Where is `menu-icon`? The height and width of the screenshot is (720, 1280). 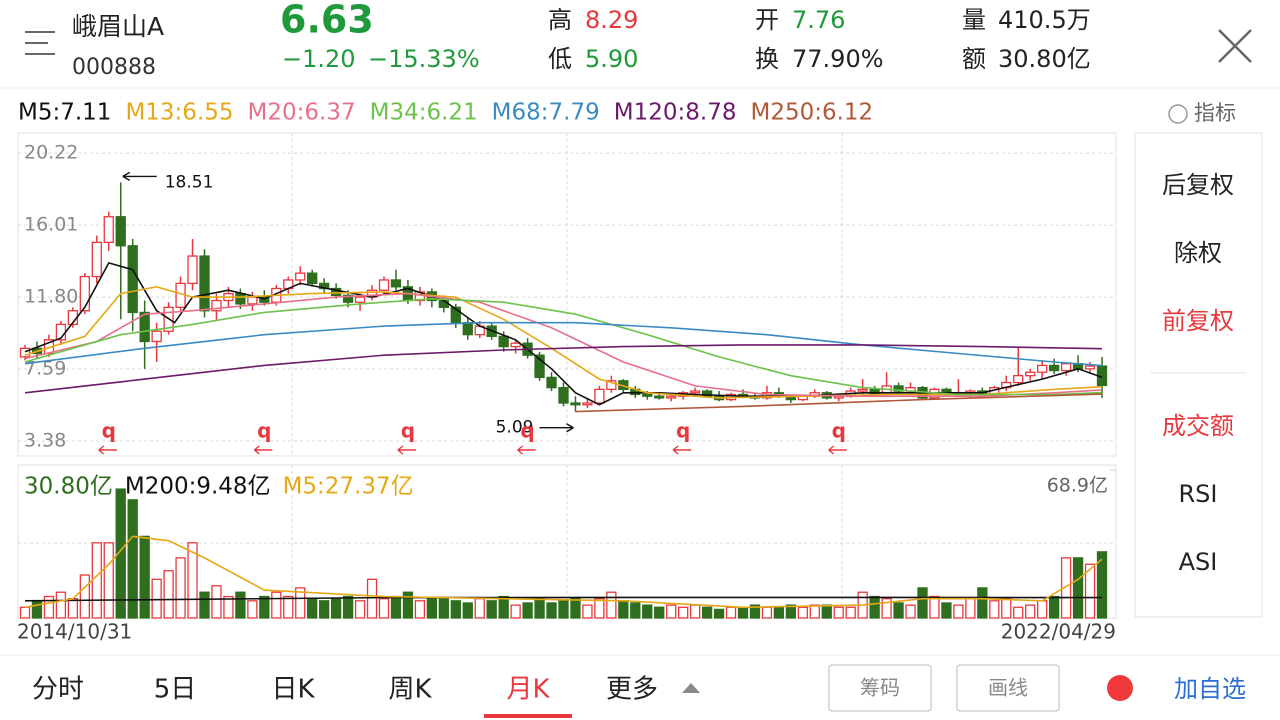 menu-icon is located at coordinates (40, 43).